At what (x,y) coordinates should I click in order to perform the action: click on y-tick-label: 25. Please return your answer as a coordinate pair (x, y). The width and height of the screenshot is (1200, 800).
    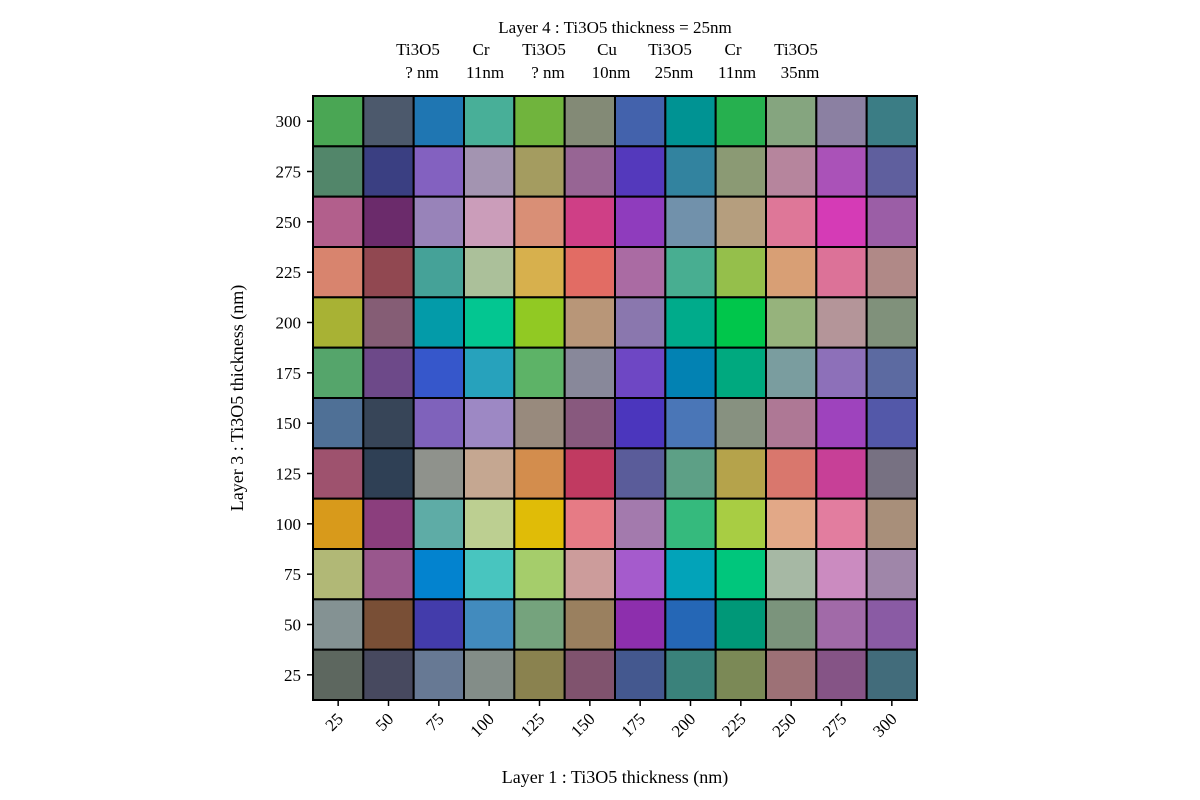
    Looking at the image, I should click on (292, 675).